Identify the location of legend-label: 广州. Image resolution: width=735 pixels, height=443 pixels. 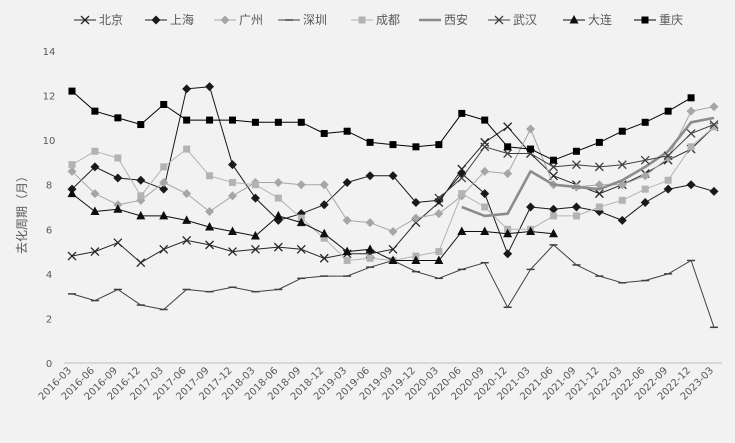
(251, 20).